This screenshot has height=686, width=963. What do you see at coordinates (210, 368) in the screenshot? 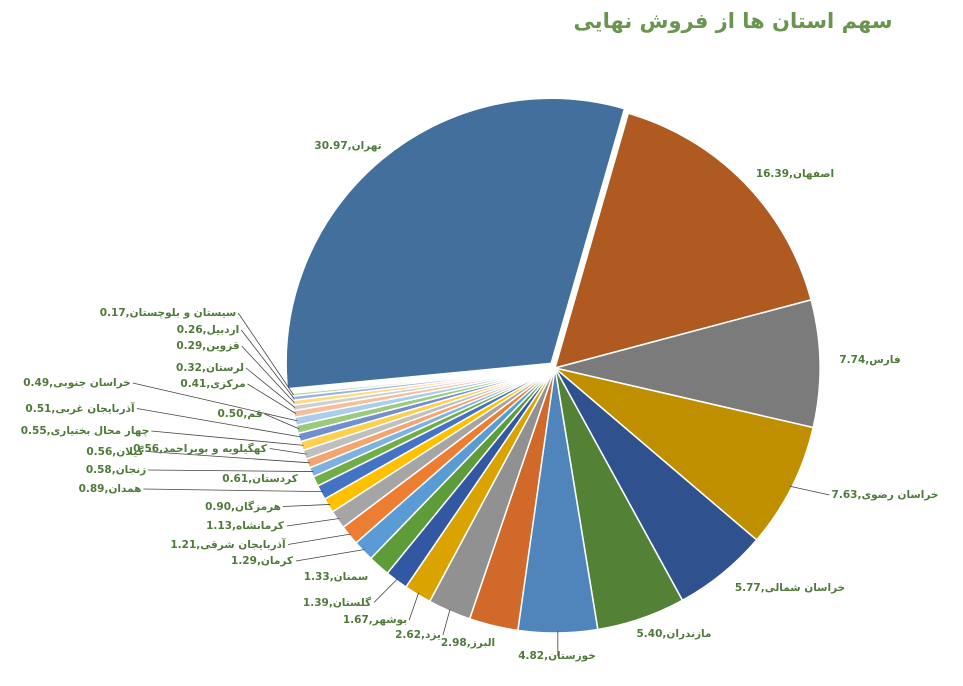
I see `data-label: لرستان,0.32` at bounding box center [210, 368].